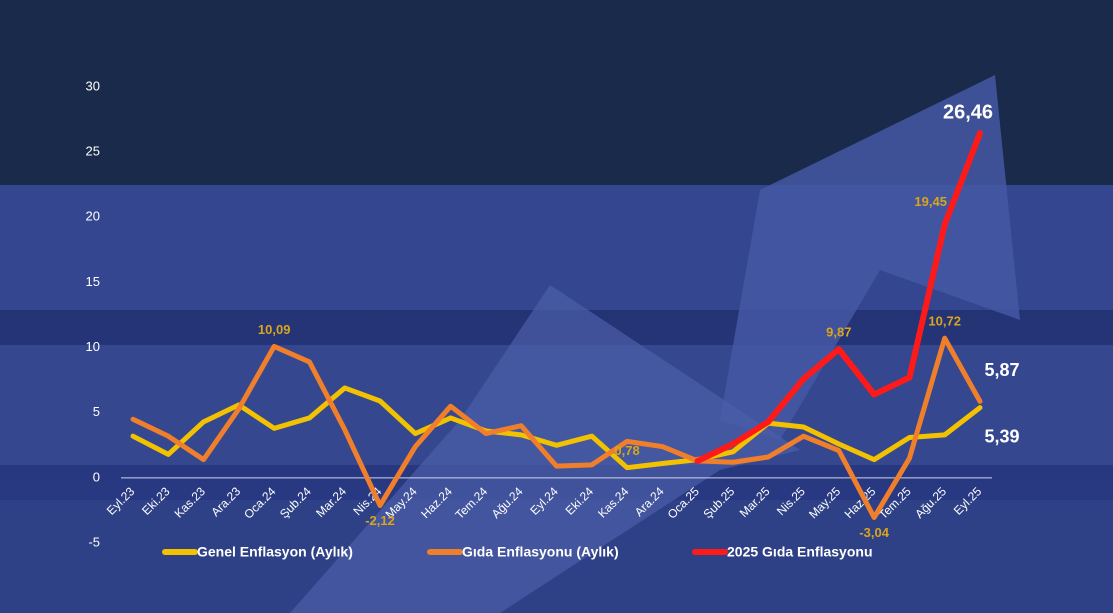 The height and width of the screenshot is (613, 1113). I want to click on y-tick-label: -5, so click(94, 541).